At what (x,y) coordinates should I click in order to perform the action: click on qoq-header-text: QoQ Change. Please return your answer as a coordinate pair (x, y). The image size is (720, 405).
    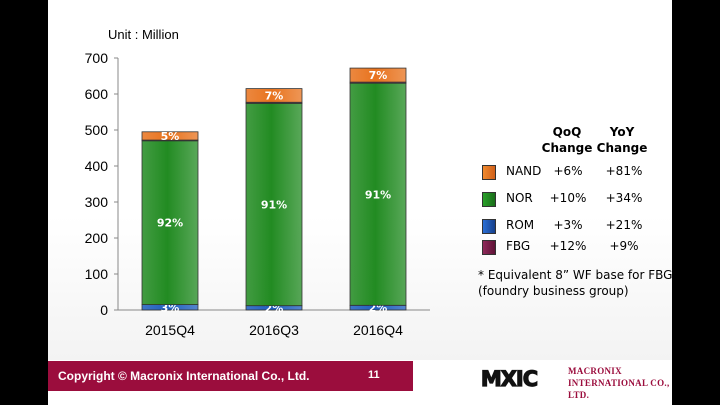
    Looking at the image, I should click on (567, 140).